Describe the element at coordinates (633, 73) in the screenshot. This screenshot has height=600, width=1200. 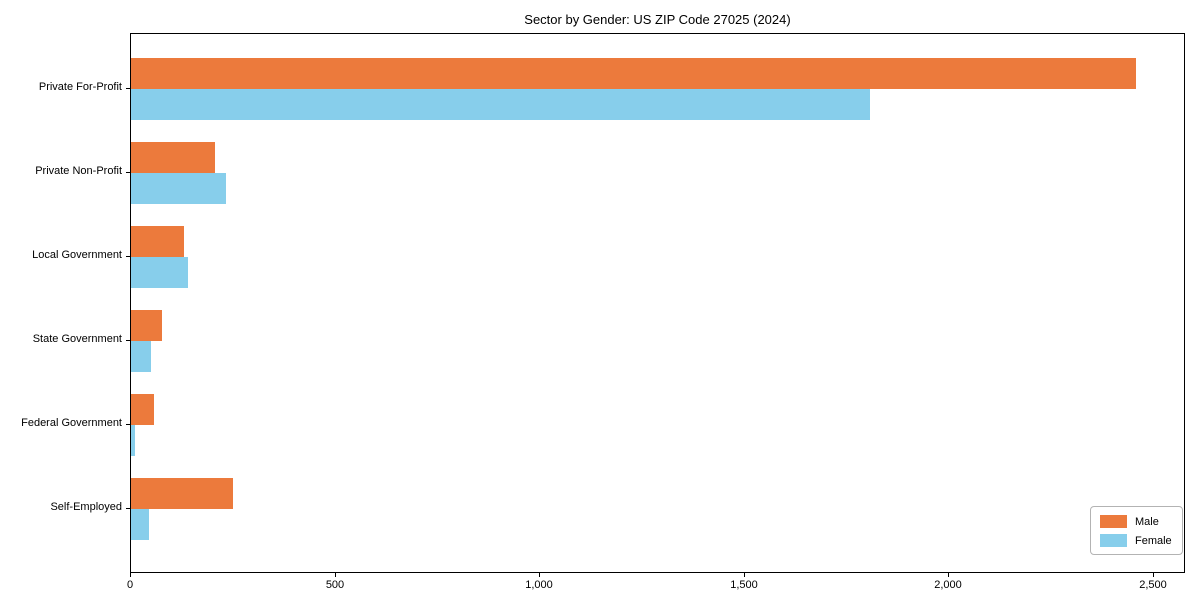
I see `bar-male-private-for-profit` at that location.